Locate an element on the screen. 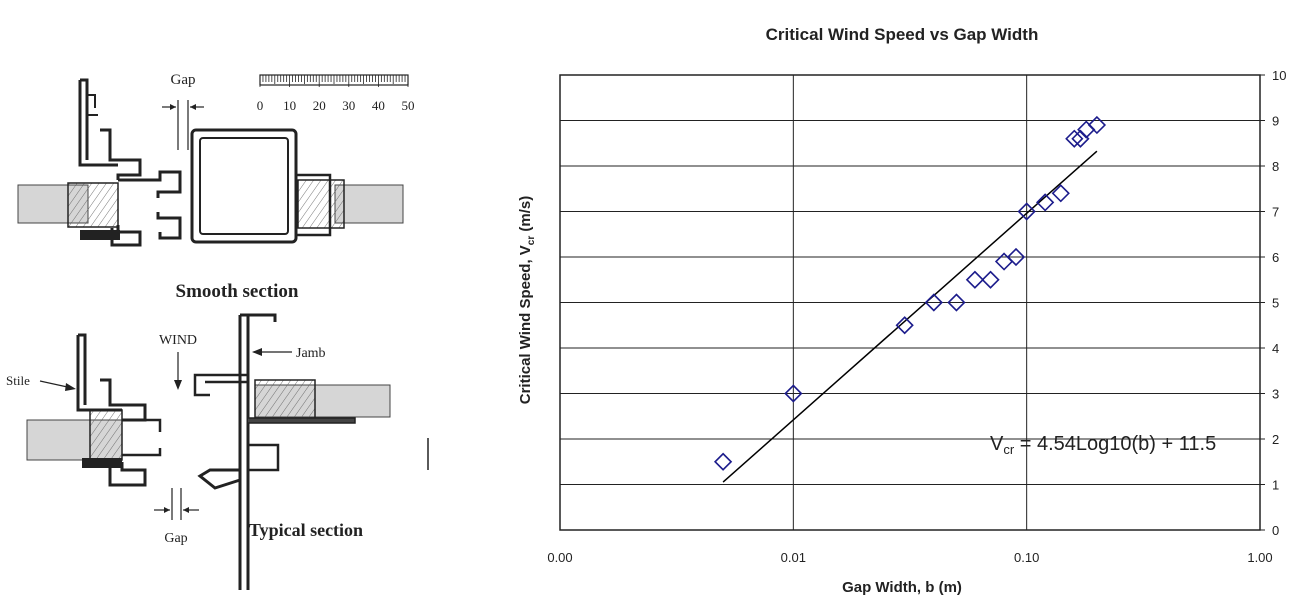  stile-label: Stile is located at coordinates (18, 380).